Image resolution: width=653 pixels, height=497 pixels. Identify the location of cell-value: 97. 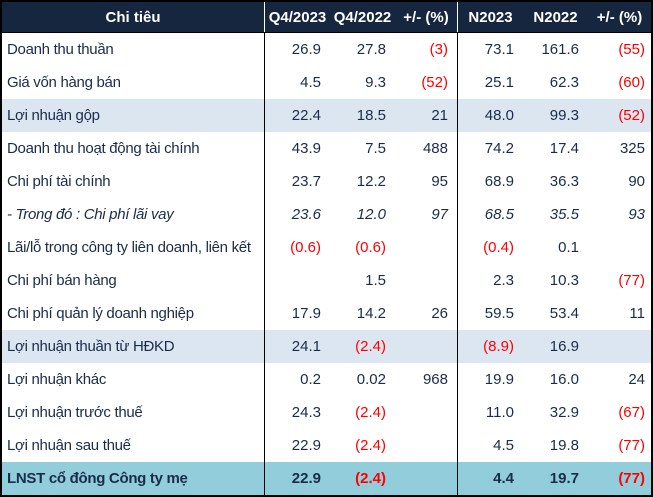
(439, 214).